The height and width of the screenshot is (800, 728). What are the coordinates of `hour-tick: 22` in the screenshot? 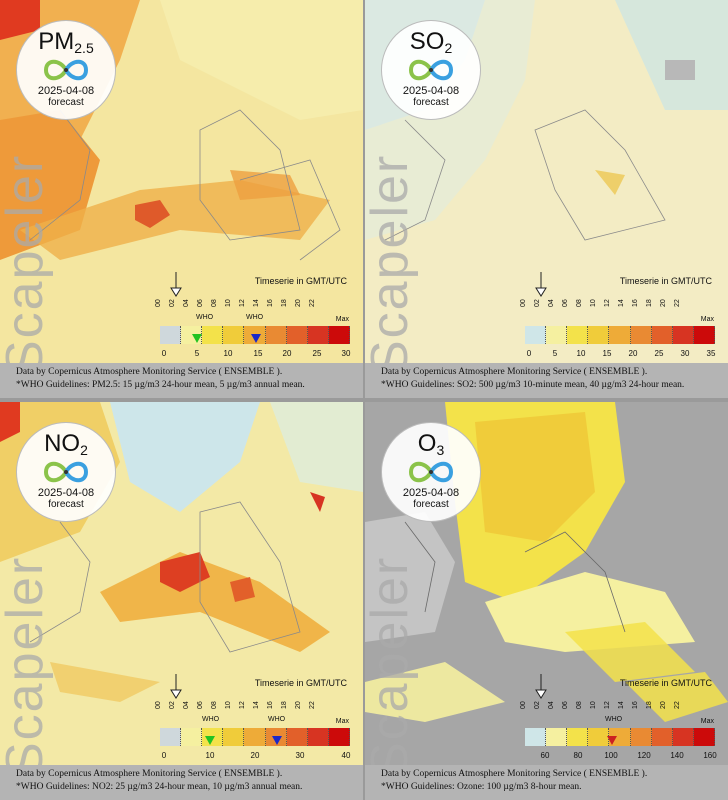 It's located at (677, 705).